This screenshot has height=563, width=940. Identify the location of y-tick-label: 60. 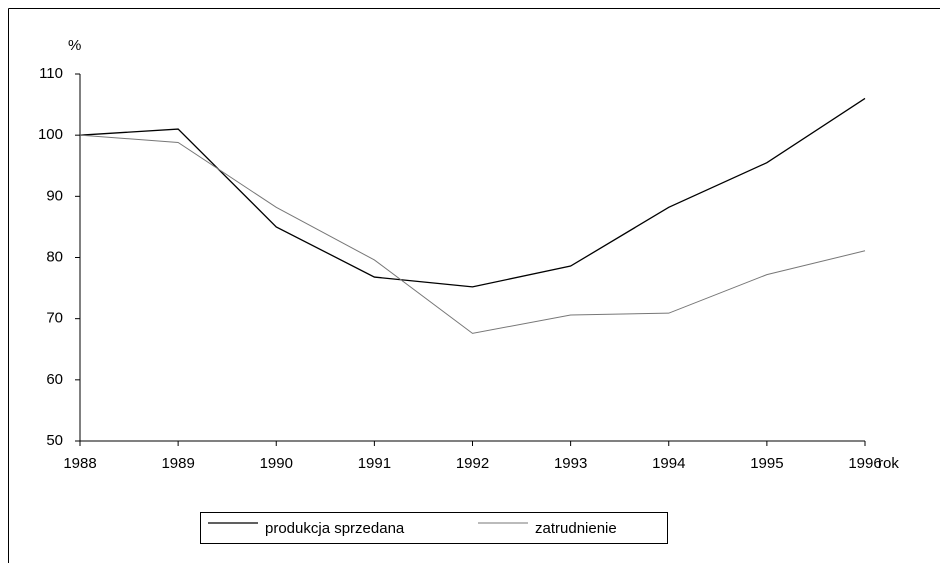
(54, 379).